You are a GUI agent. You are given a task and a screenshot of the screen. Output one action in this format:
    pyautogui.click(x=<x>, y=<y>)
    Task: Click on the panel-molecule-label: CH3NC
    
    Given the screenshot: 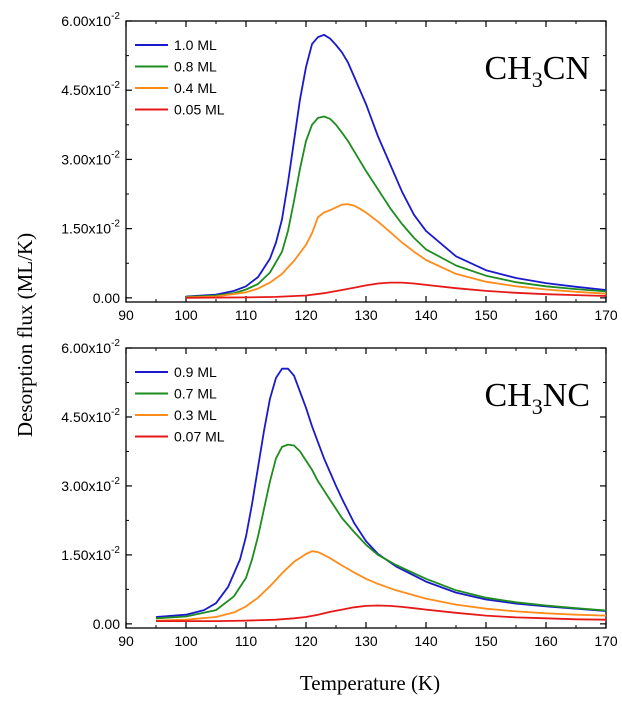 What is the action you would take?
    pyautogui.click(x=537, y=398)
    